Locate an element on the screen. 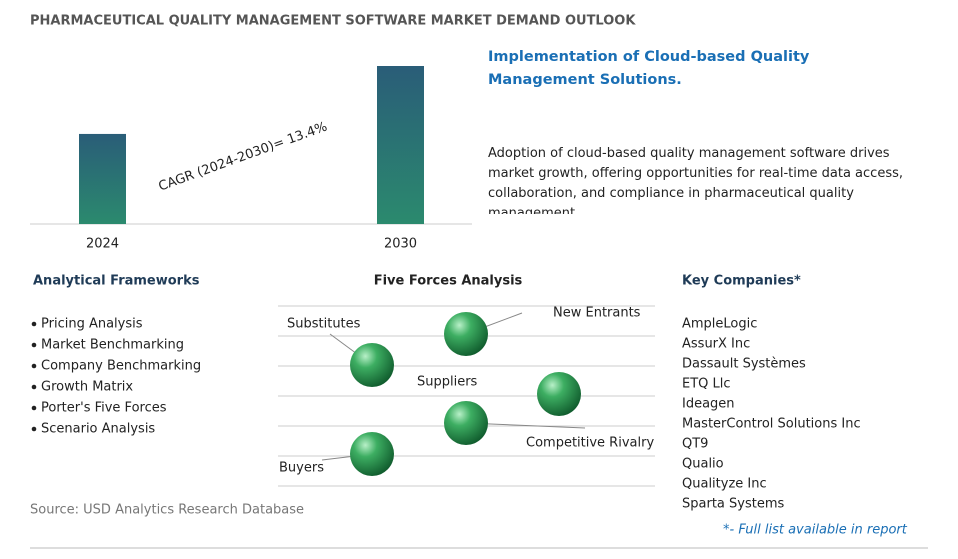 The height and width of the screenshot is (559, 958). company-item: ETQ Llc is located at coordinates (706, 384).